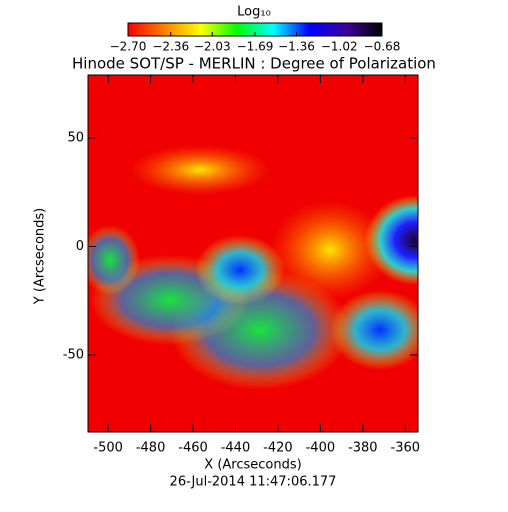  What do you see at coordinates (253, 482) in the screenshot?
I see `footer: 26-Jul-2014 11:47:06.177` at bounding box center [253, 482].